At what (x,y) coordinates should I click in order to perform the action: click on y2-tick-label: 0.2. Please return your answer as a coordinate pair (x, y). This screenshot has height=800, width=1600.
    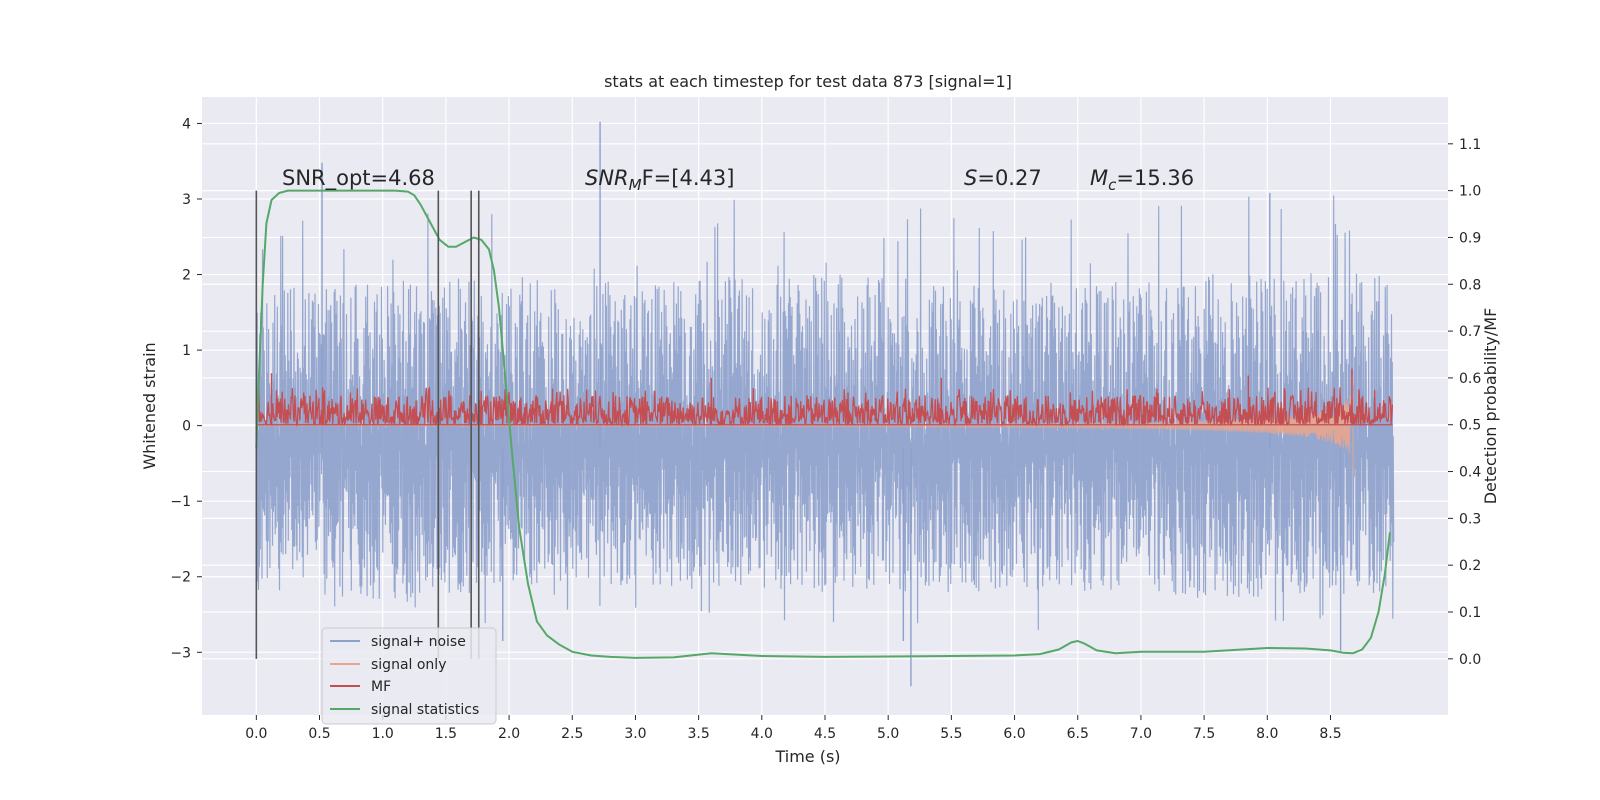
    Looking at the image, I should click on (1470, 566).